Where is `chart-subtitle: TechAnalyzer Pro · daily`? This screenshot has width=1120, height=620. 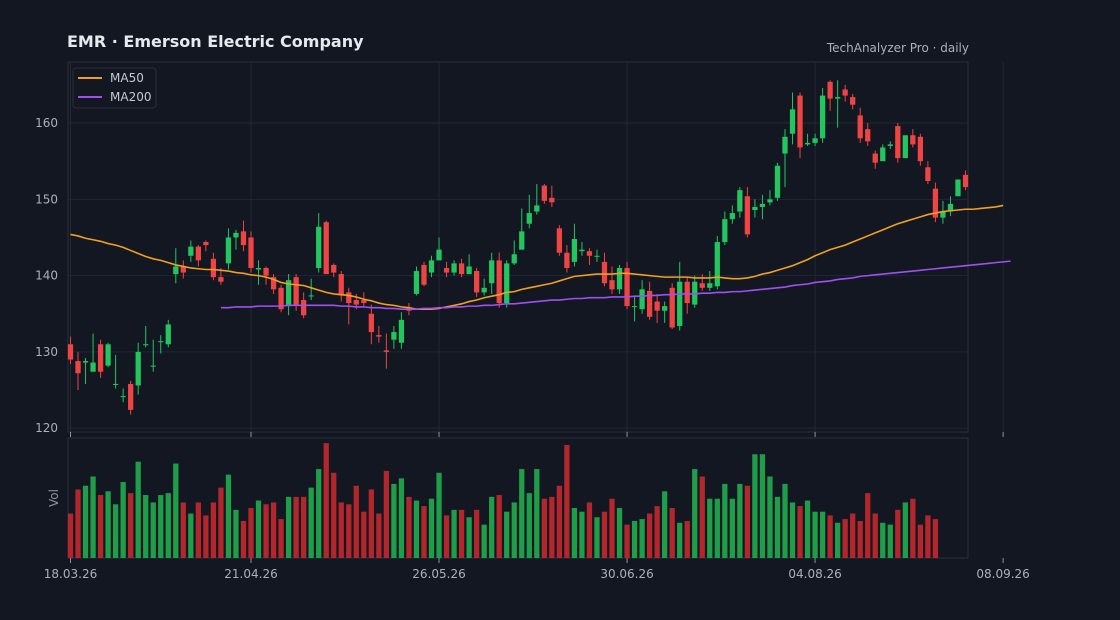
chart-subtitle: TechAnalyzer Pro · daily is located at coordinates (897, 48).